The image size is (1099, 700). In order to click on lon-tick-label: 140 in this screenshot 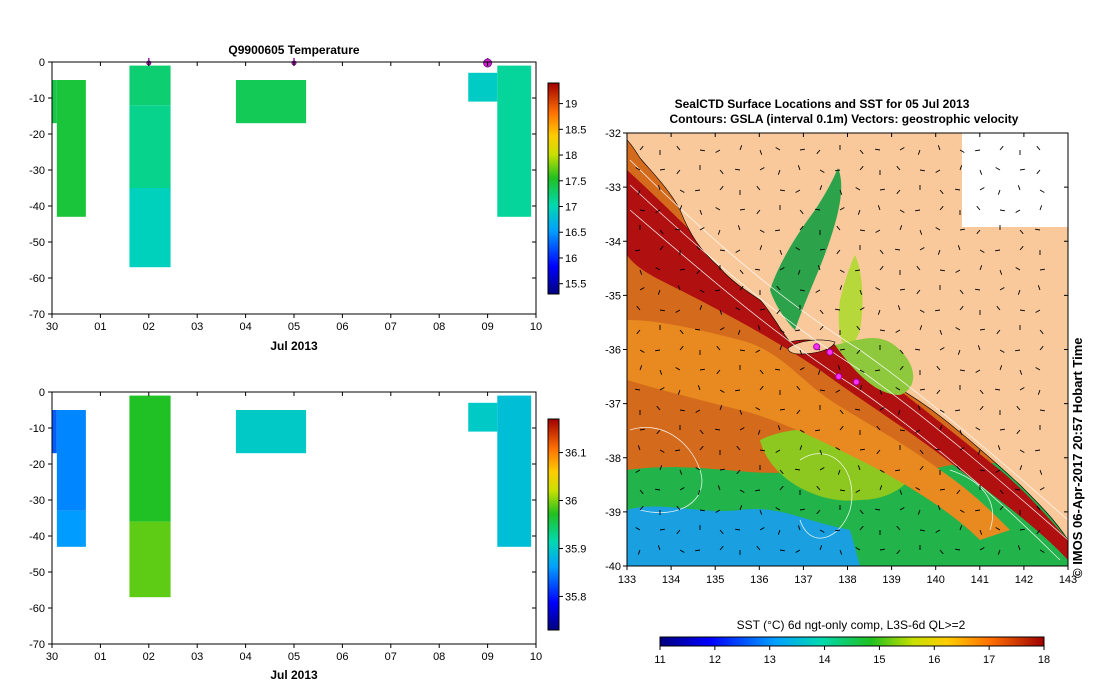, I will do `click(936, 580)`.